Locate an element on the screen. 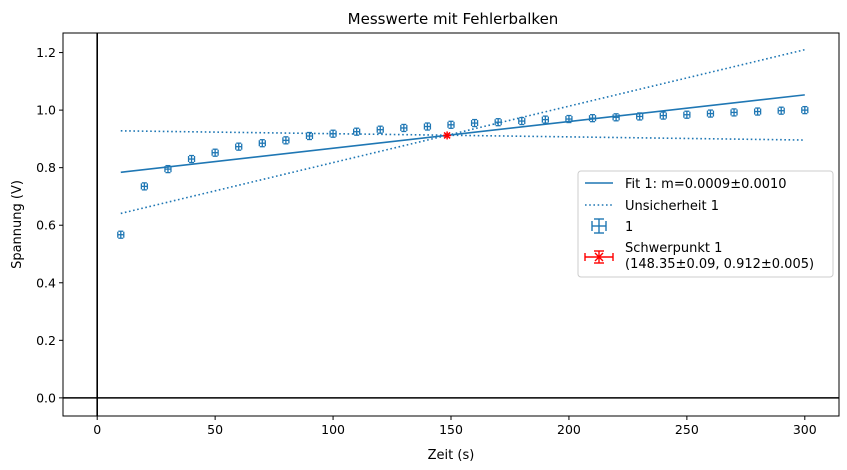 The image size is (847, 470). y-tick-label: 0.4 is located at coordinates (46, 282).